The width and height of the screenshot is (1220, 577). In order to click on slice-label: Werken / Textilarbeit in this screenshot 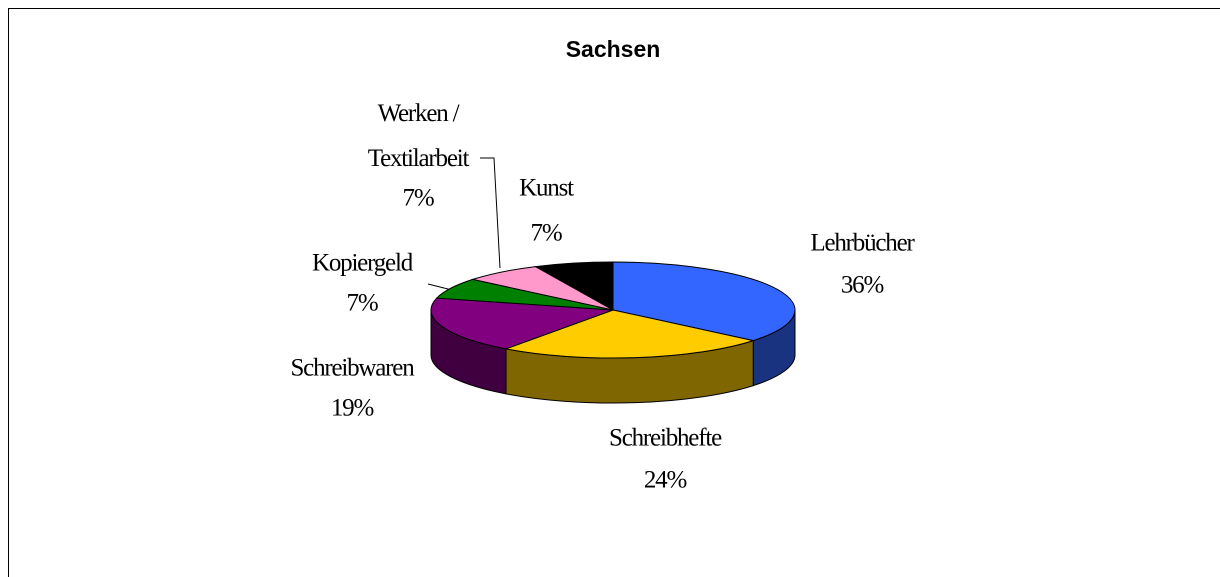, I will do `click(419, 136)`.